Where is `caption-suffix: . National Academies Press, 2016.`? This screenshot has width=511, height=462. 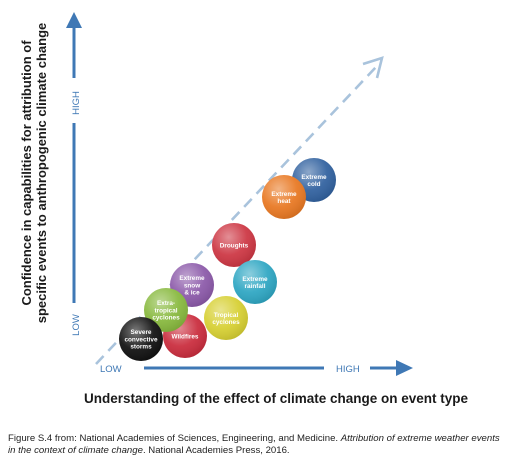 caption-suffix: . National Academies Press, 2016. is located at coordinates (216, 450).